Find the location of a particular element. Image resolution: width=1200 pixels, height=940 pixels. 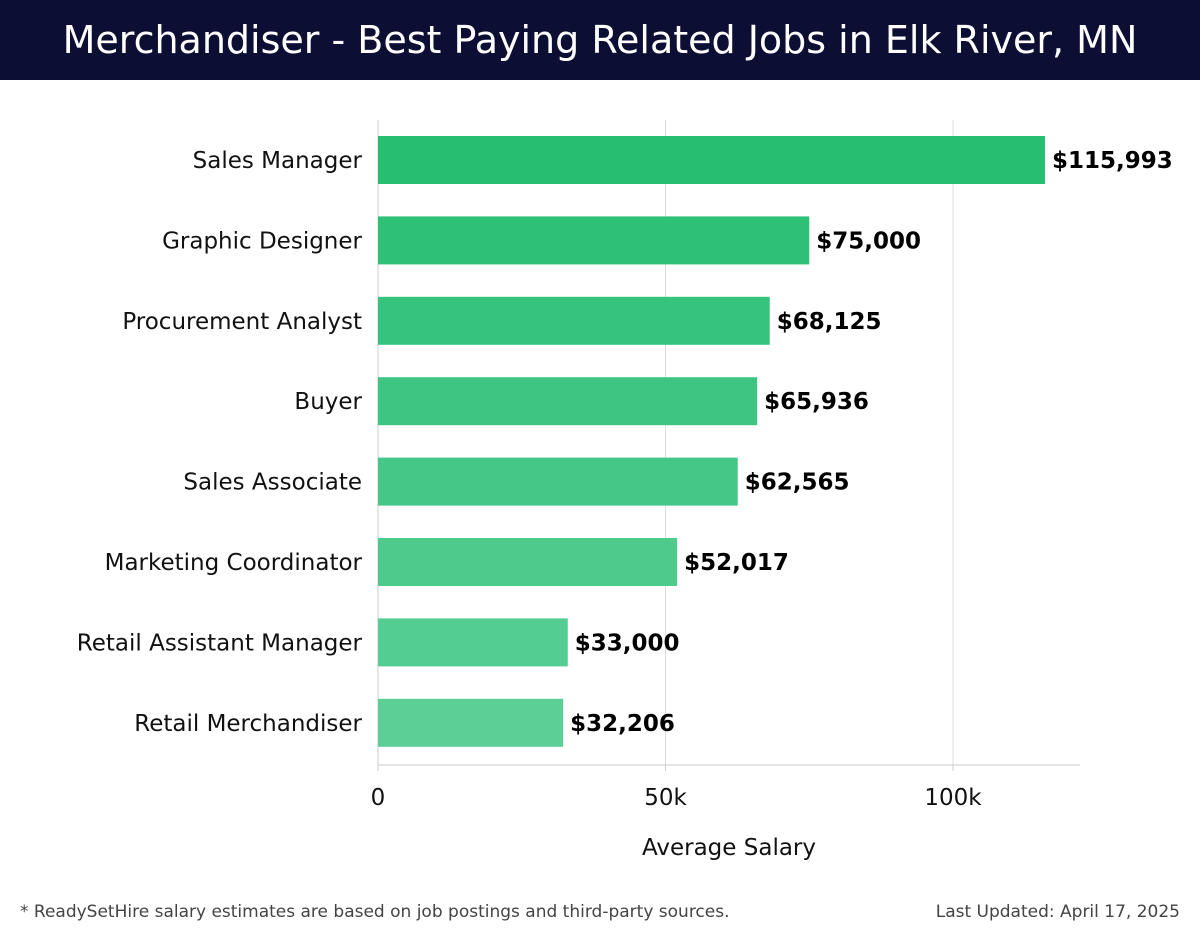

value-label: $75,000 is located at coordinates (868, 241).